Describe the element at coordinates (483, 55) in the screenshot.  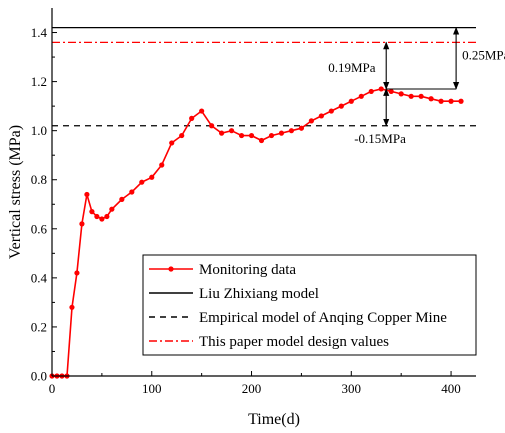
I see `annotation-0-25-label: 0.25MPa` at that location.